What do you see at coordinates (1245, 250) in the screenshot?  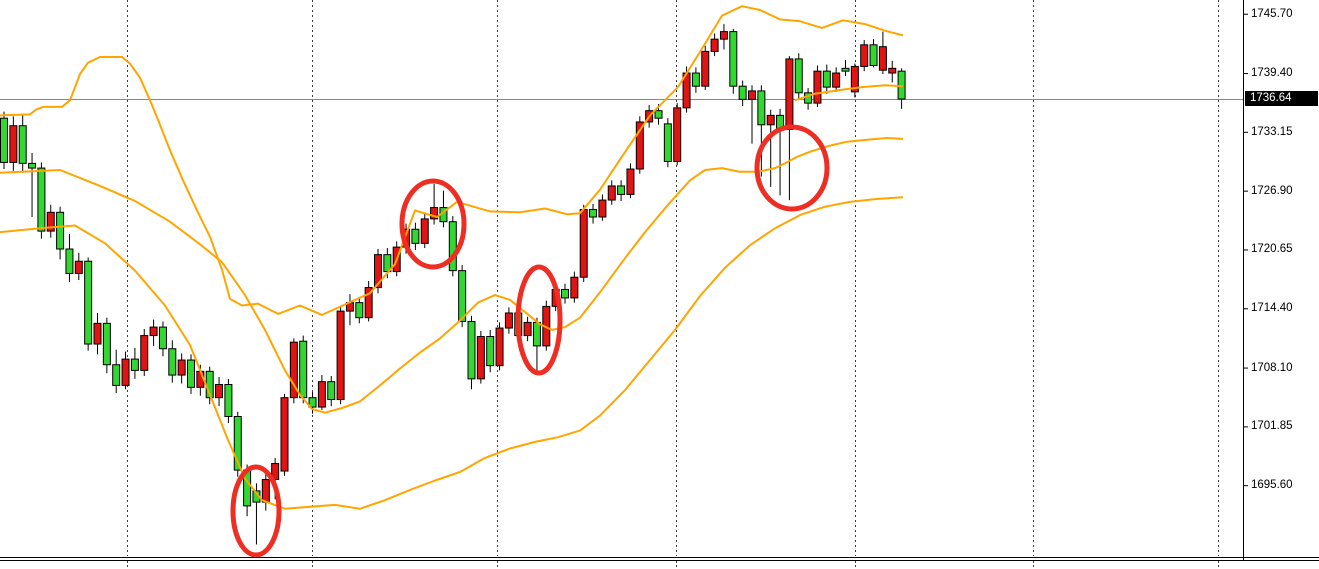 I see `price-axis-ticks` at bounding box center [1245, 250].